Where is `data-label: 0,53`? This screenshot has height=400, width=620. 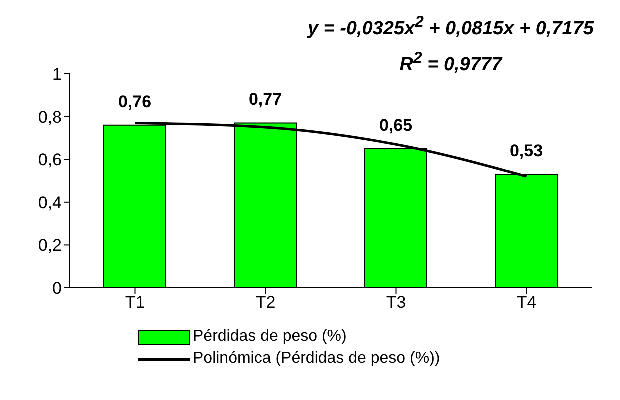
data-label: 0,53 is located at coordinates (527, 151).